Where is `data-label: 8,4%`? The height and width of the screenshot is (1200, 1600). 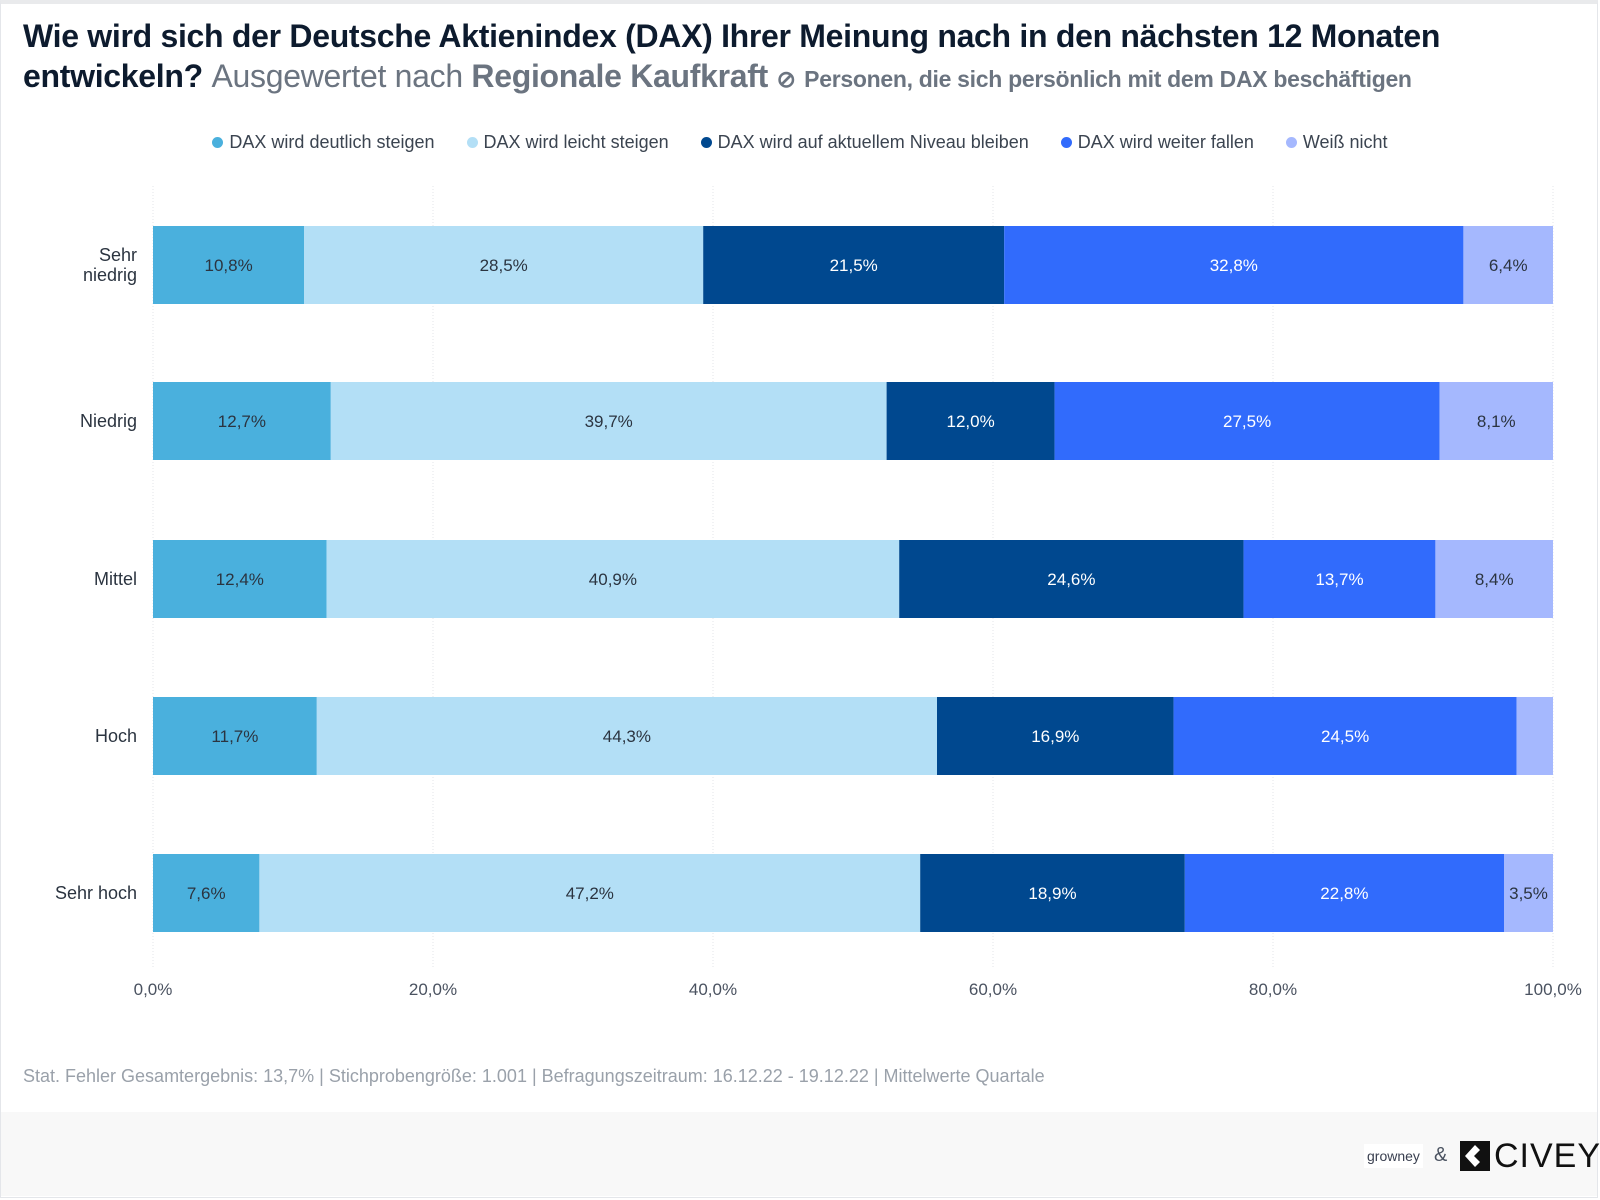 data-label: 8,4% is located at coordinates (1494, 579).